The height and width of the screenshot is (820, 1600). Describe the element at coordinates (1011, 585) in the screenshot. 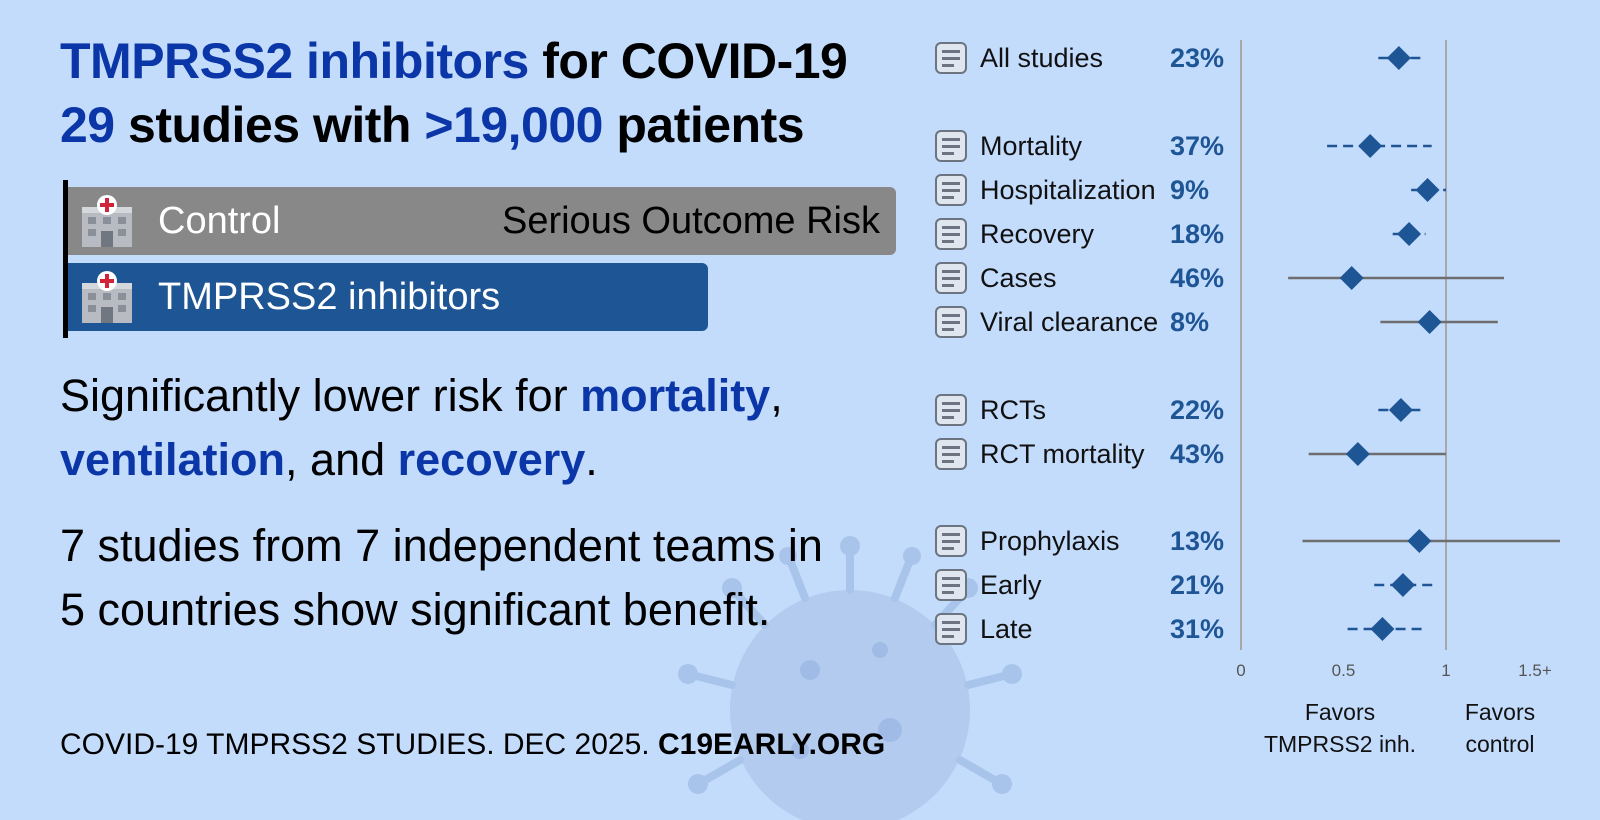

I see `row-label: Early` at that location.